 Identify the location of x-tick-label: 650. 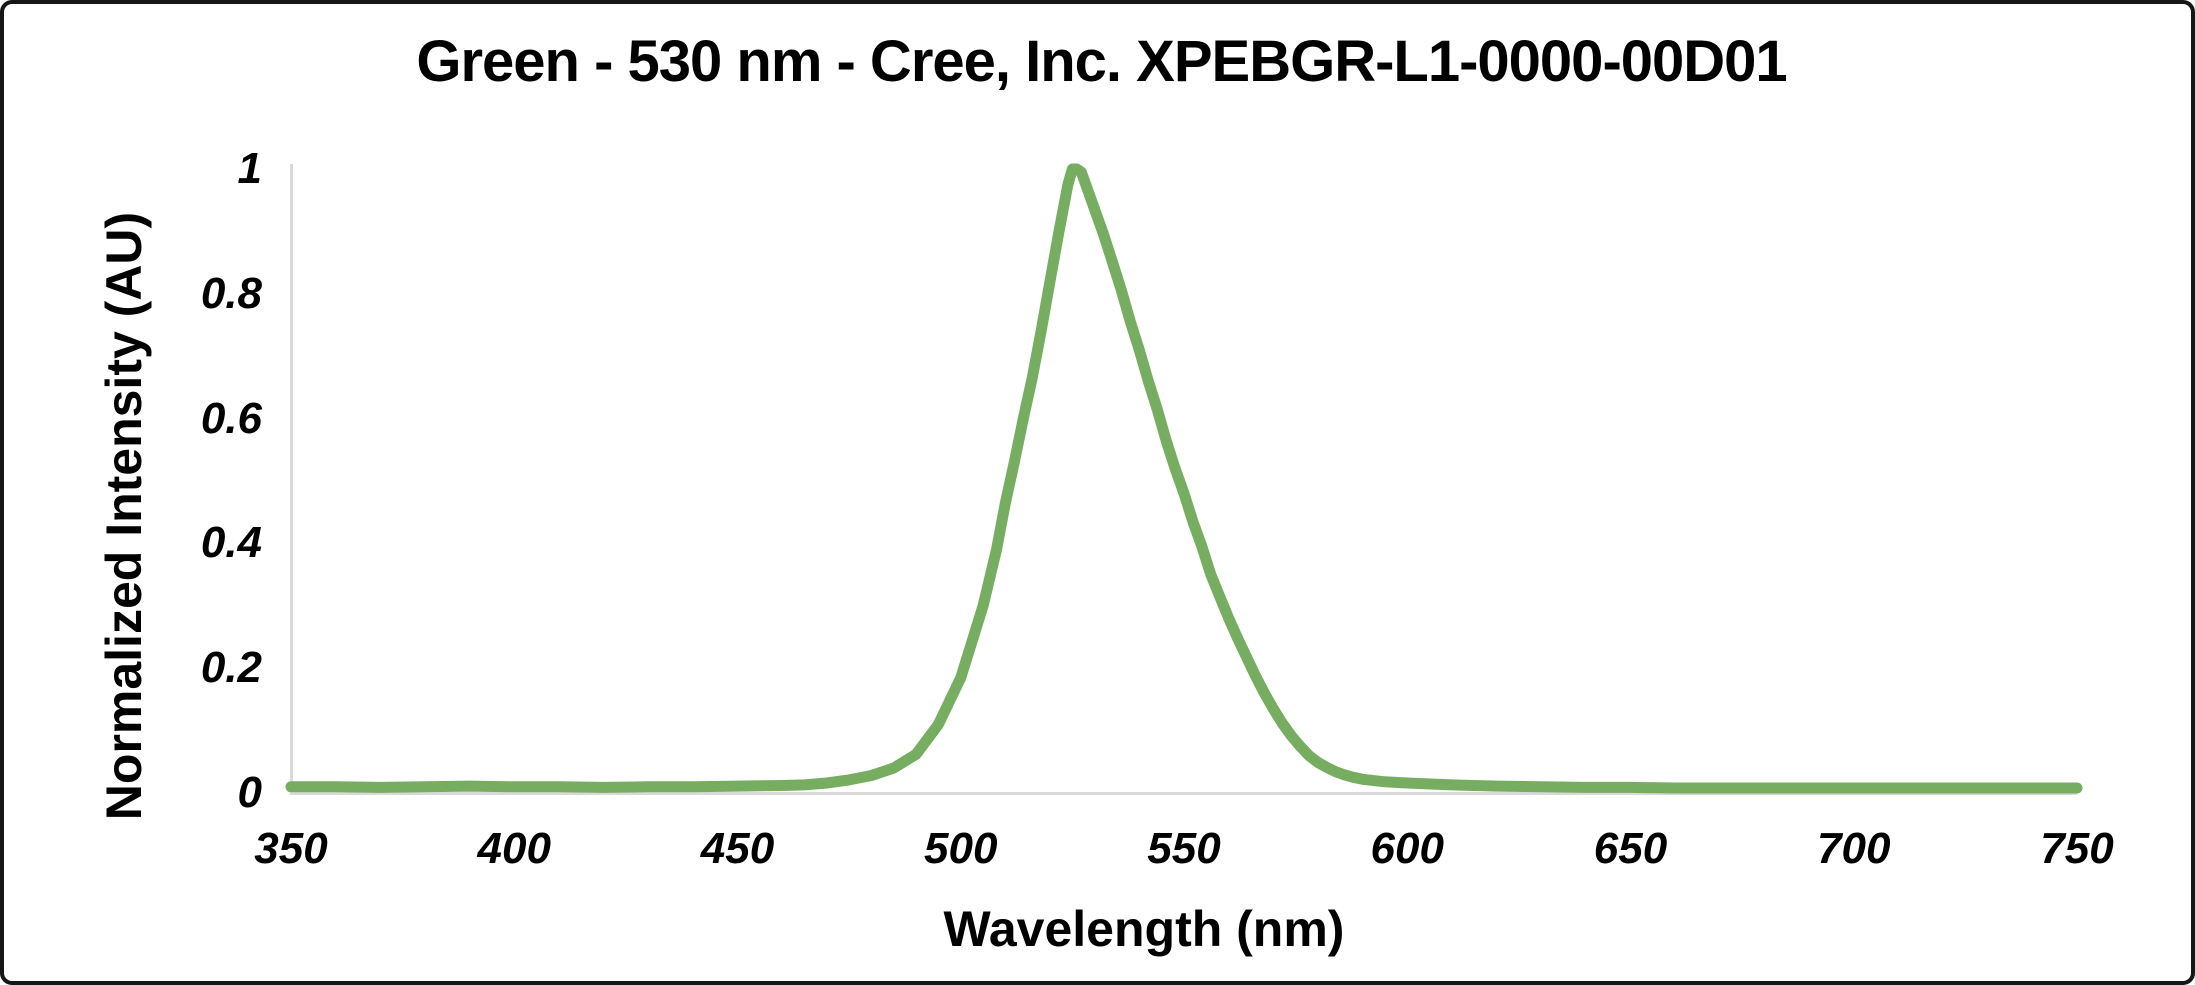
(1630, 848).